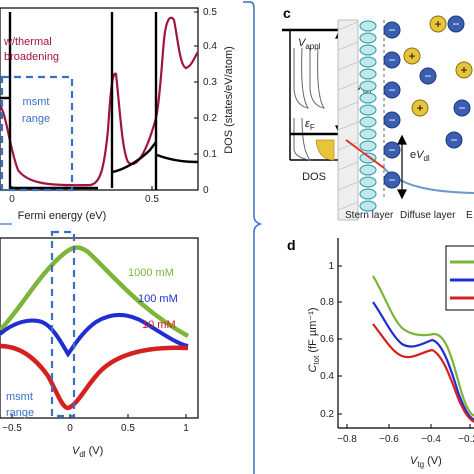  Describe the element at coordinates (348, 120) in the screenshot. I see `electrode-plate` at that location.